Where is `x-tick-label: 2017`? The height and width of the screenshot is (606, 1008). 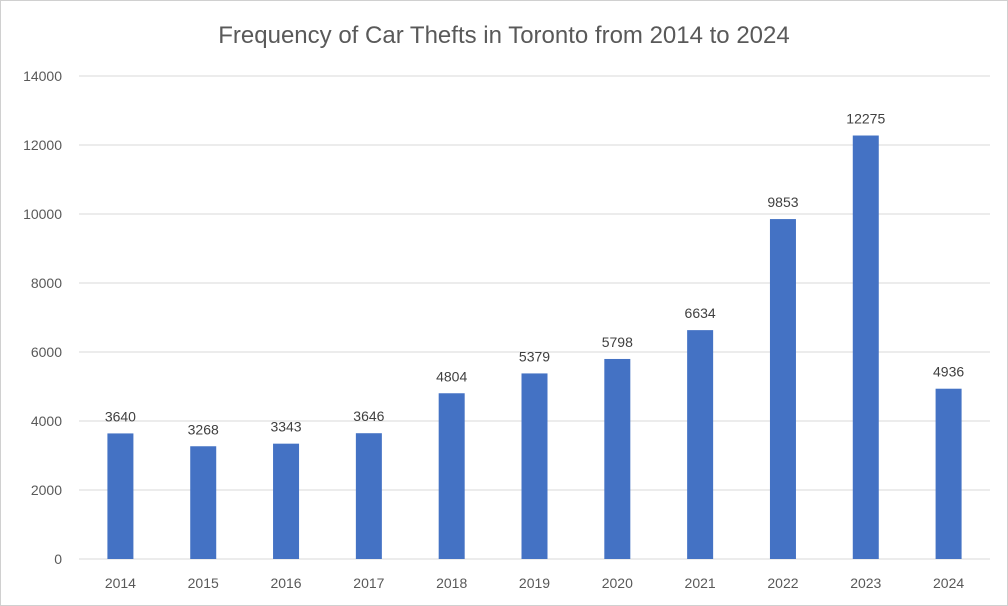 x-tick-label: 2017 is located at coordinates (368, 583).